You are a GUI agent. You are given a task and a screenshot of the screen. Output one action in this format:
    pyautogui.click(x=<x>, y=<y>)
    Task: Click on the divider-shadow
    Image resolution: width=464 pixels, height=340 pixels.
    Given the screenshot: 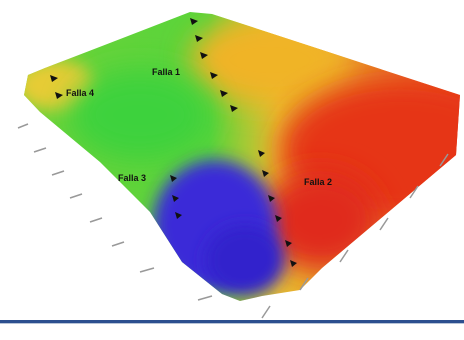 What is the action you would take?
    pyautogui.click(x=232, y=323)
    